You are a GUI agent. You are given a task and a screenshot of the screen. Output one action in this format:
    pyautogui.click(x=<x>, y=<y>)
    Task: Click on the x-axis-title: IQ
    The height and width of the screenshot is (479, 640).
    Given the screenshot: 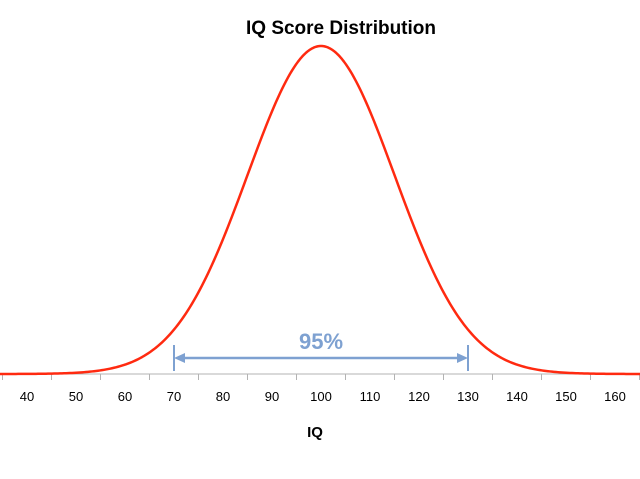 What is the action you would take?
    pyautogui.click(x=315, y=432)
    